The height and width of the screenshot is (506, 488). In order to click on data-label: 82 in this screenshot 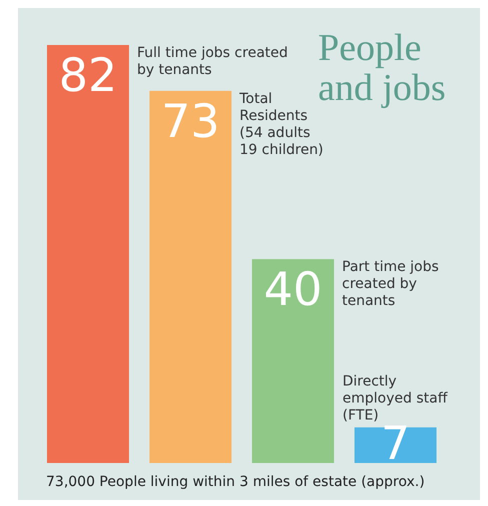, I will do `click(88, 75)`.